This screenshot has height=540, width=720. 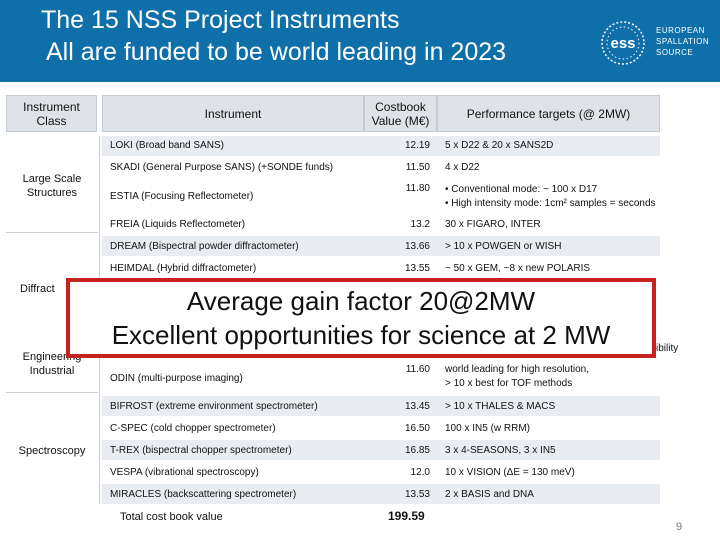 I want to click on cost-value: 13.2, so click(x=420, y=224).